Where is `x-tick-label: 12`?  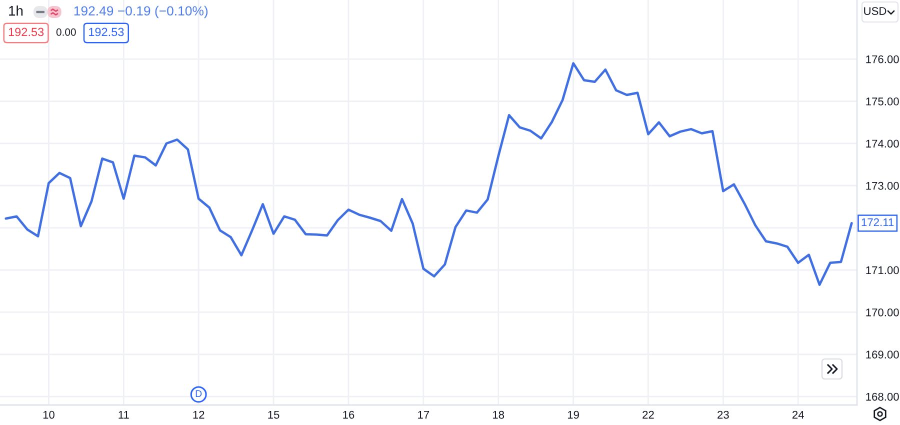 x-tick-label: 12 is located at coordinates (198, 414).